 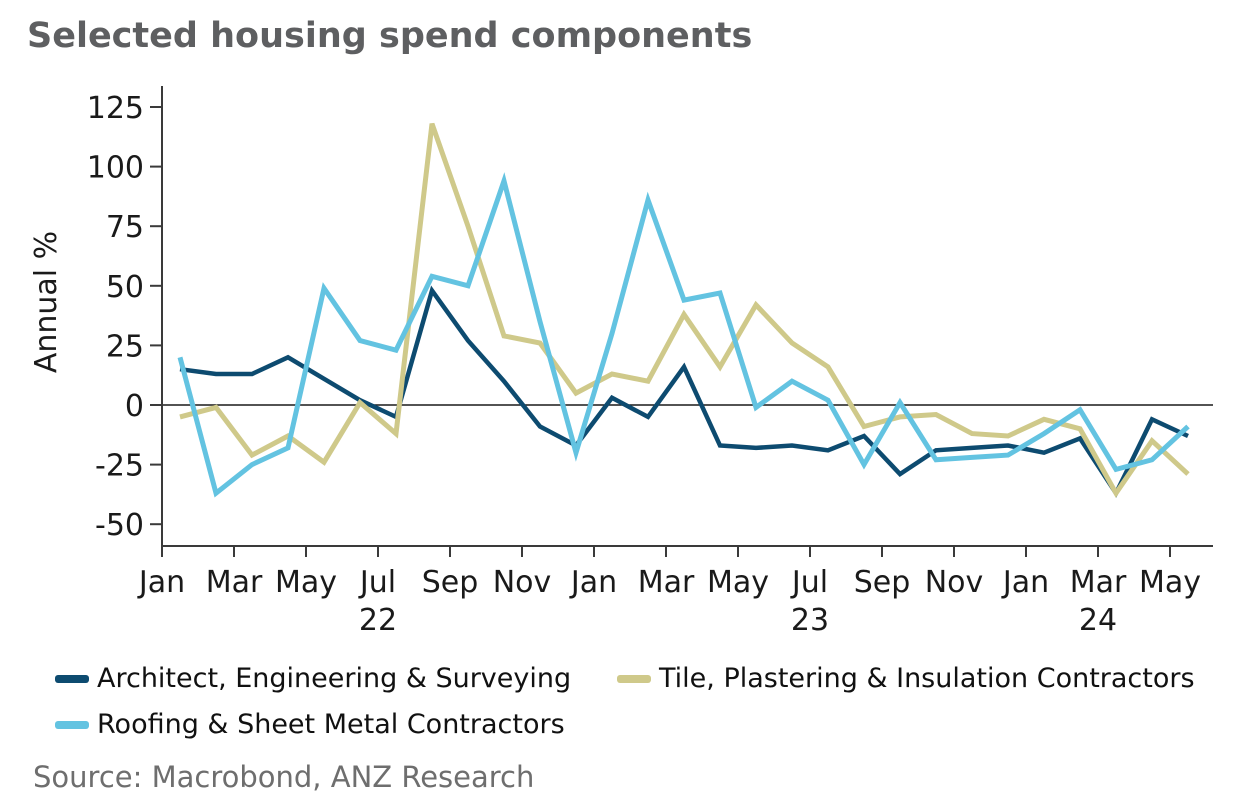 I want to click on x-year-label: 23, so click(x=810, y=620).